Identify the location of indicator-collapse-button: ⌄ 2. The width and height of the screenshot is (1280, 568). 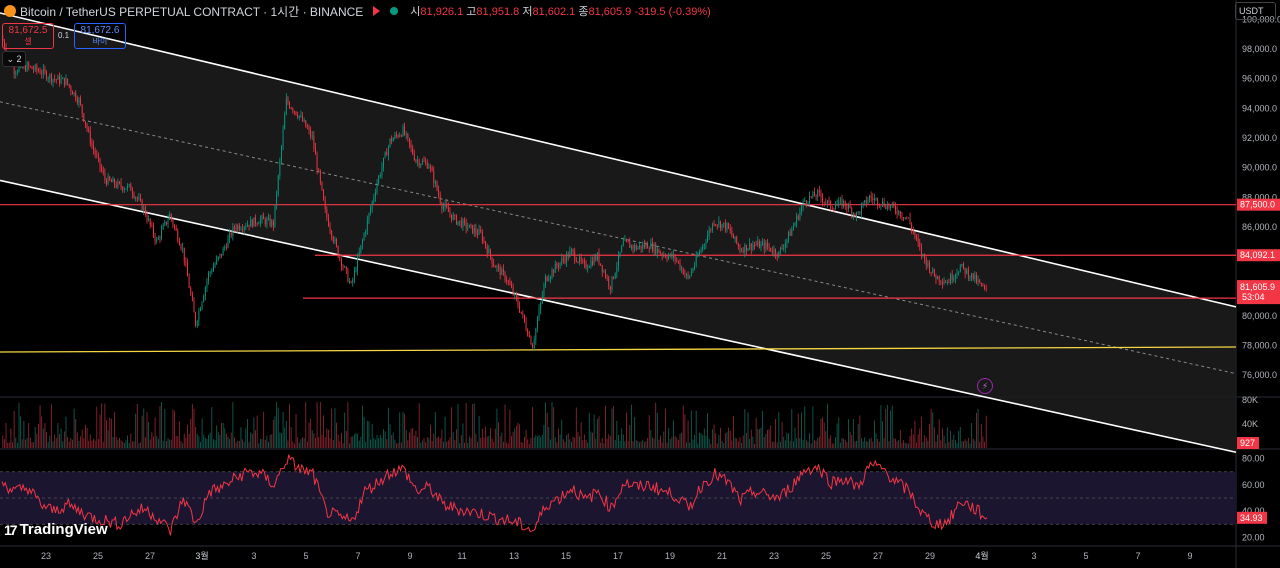
(14, 59).